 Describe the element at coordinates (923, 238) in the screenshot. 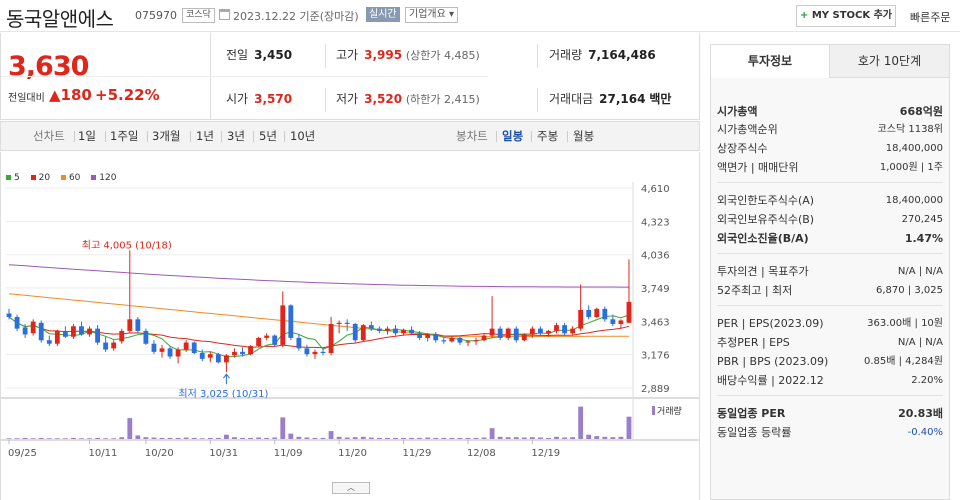

I see `info-row-value: 1.47%` at that location.